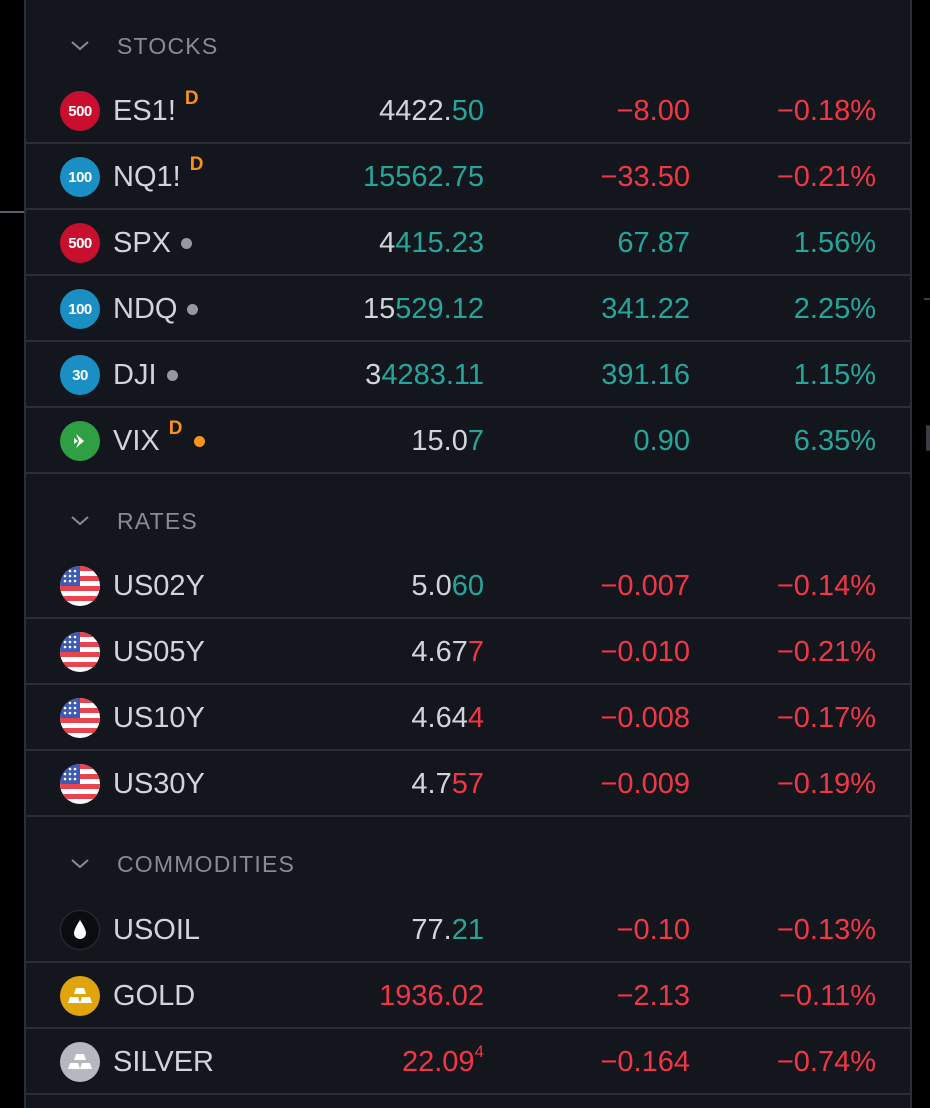 Image resolution: width=930 pixels, height=1108 pixels. What do you see at coordinates (447, 930) in the screenshot?
I see `row-price: 77.21` at bounding box center [447, 930].